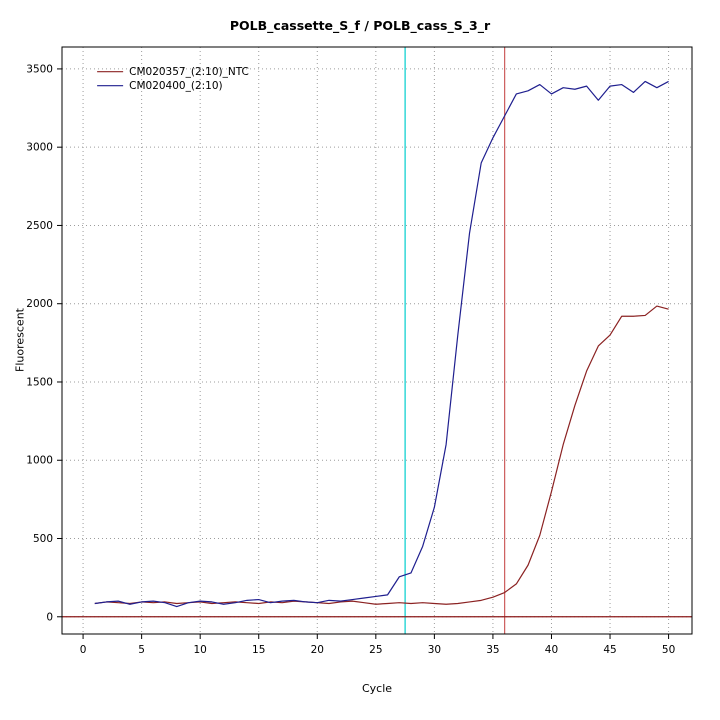 The width and height of the screenshot is (720, 720). I want to click on x-tick-label: 10, so click(199, 650).